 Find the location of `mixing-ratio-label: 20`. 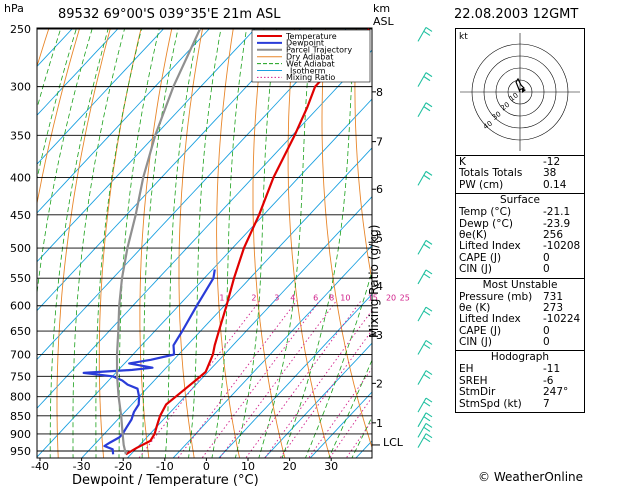

mixing-ratio-label: 20 is located at coordinates (391, 298).